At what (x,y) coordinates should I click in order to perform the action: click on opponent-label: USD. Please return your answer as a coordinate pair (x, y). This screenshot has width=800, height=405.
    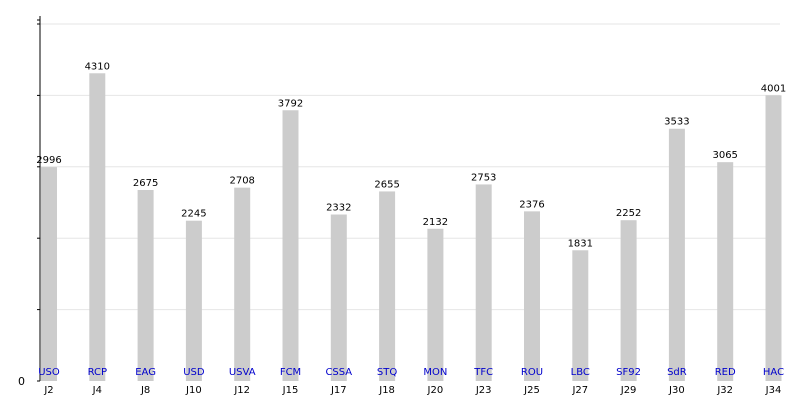
    Looking at the image, I should click on (194, 372).